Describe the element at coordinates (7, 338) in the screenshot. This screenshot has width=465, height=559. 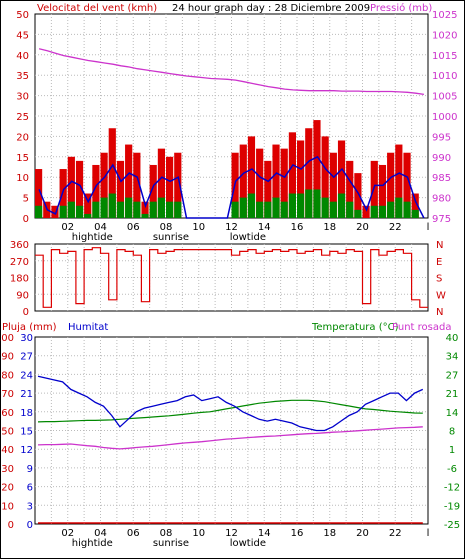
I see `rain-y-tick: 100` at that location.